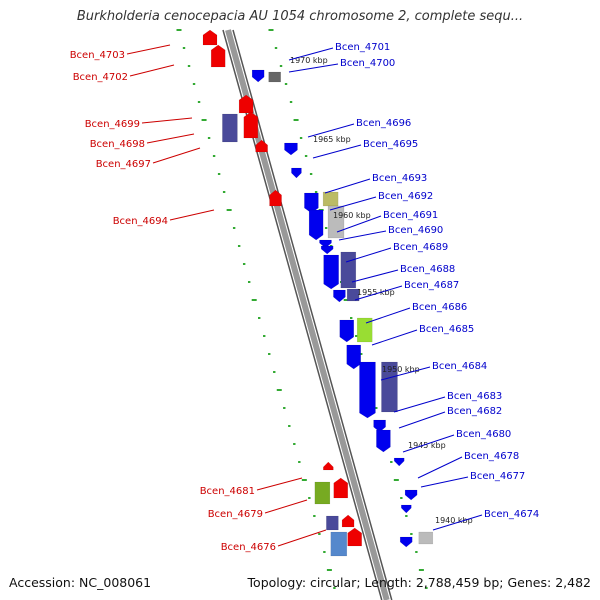 This screenshot has height=600, width=600. What do you see at coordinates (140, 221) in the screenshot?
I see `gene-label-bcen-4694: Bcen_4694` at bounding box center [140, 221].